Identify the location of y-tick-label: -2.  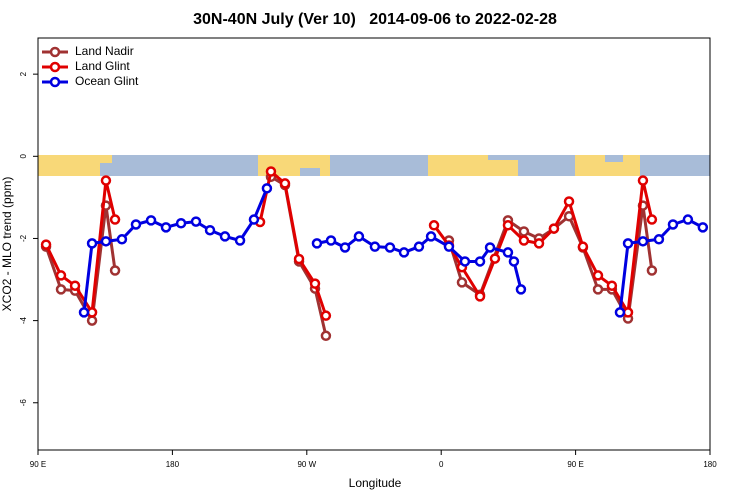
(23, 238).